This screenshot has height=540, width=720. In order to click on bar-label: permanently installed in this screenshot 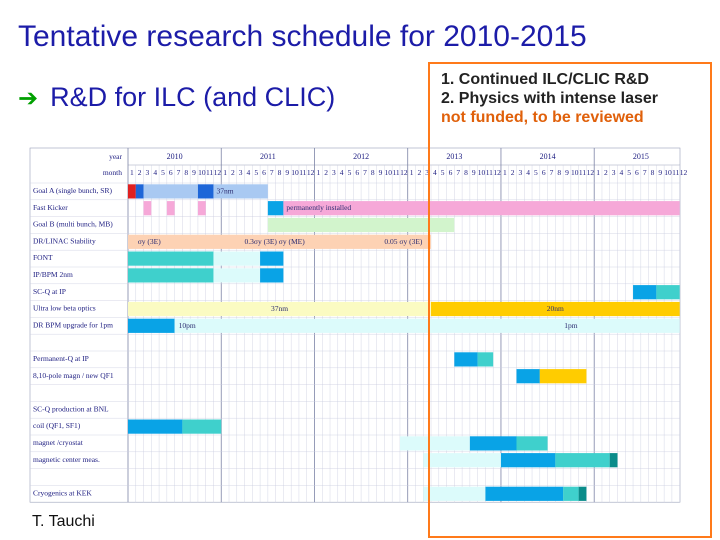, I will do `click(318, 207)`.